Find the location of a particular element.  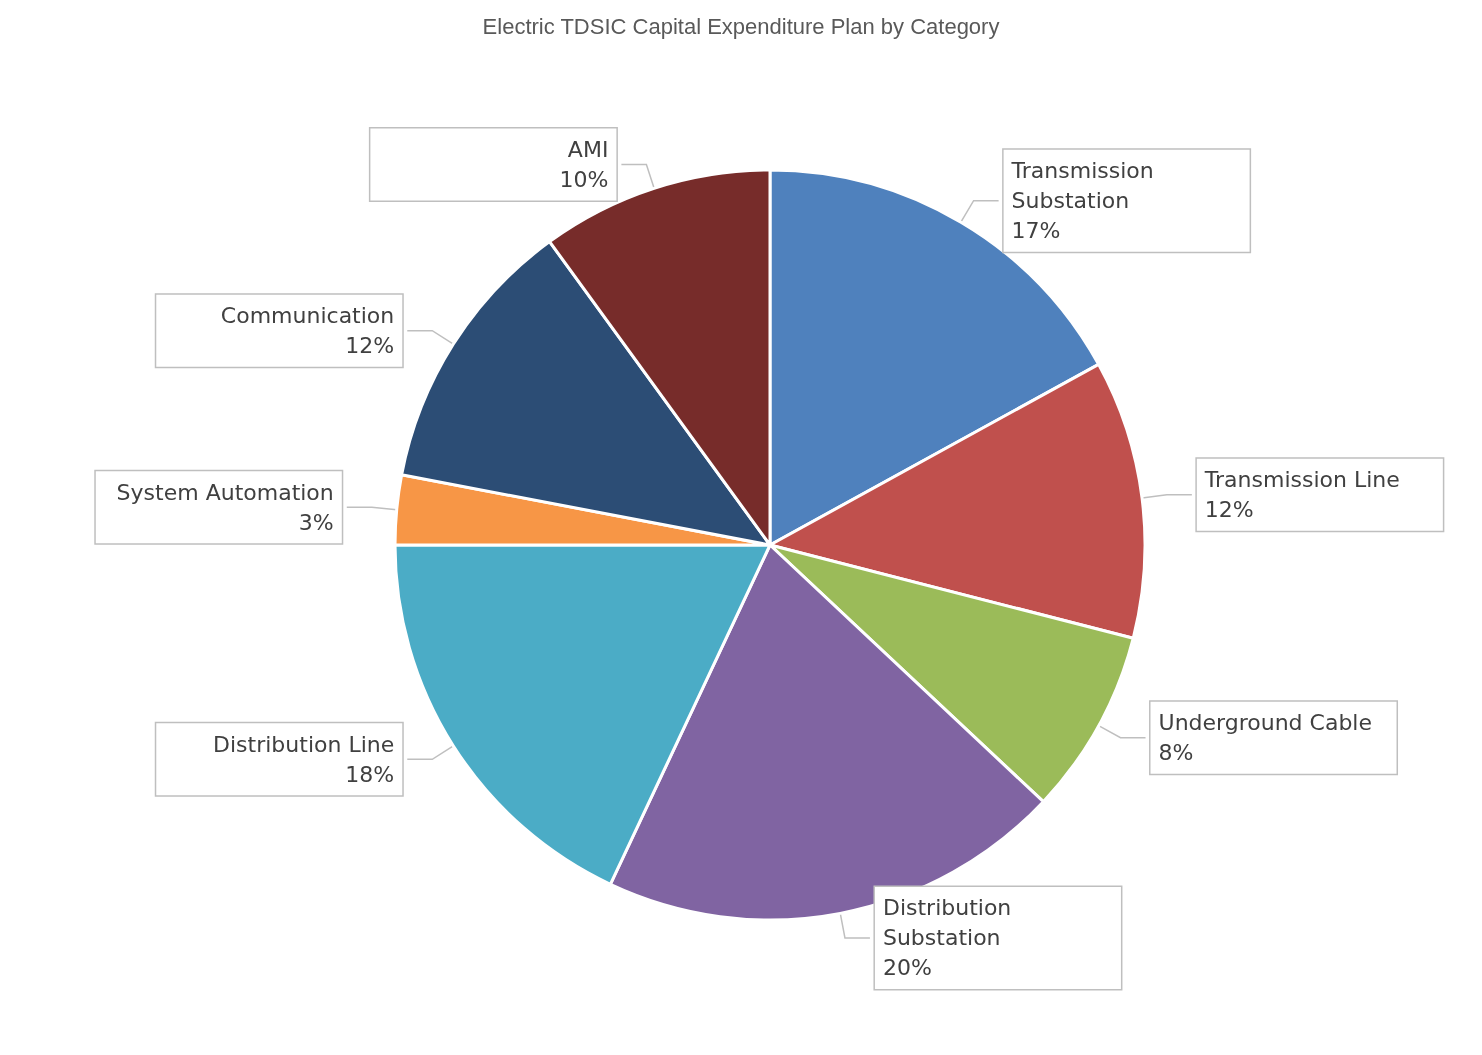

slice-label: AMI is located at coordinates (588, 150).